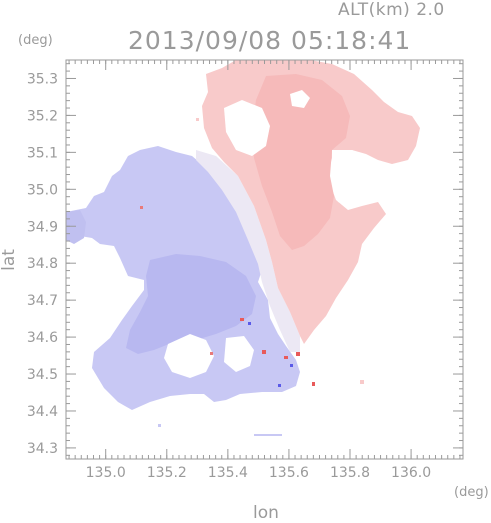 The height and width of the screenshot is (523, 491). Describe the element at coordinates (42, 375) in the screenshot. I see `y-tick-label: 34.5` at that location.